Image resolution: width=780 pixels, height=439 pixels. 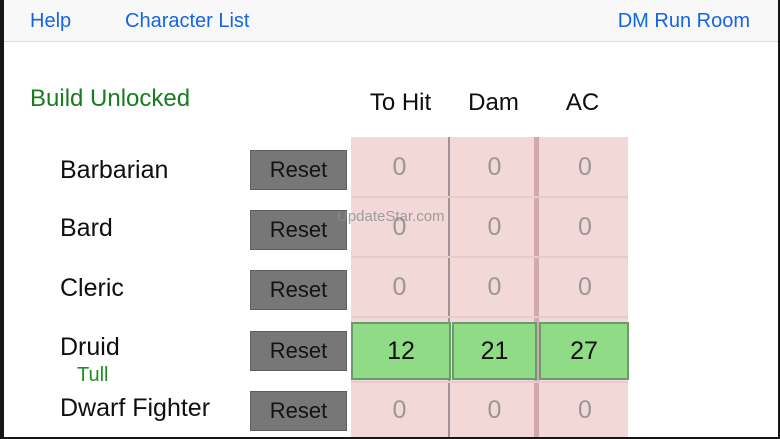 I want to click on character-list-link: Character List, so click(x=187, y=21).